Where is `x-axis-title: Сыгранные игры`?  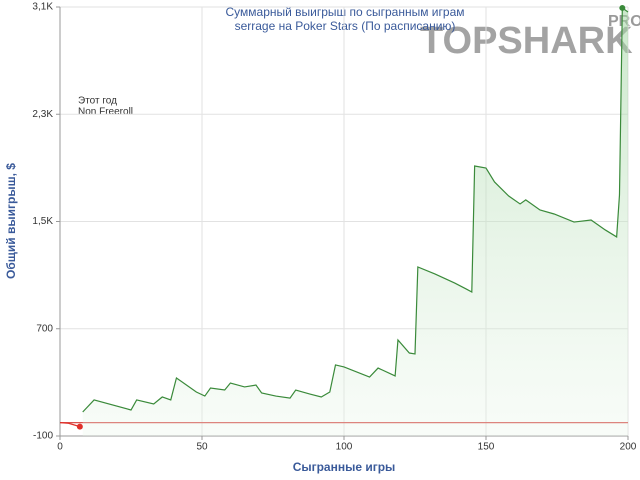
x-axis-title: Сыгранные игры is located at coordinates (344, 467).